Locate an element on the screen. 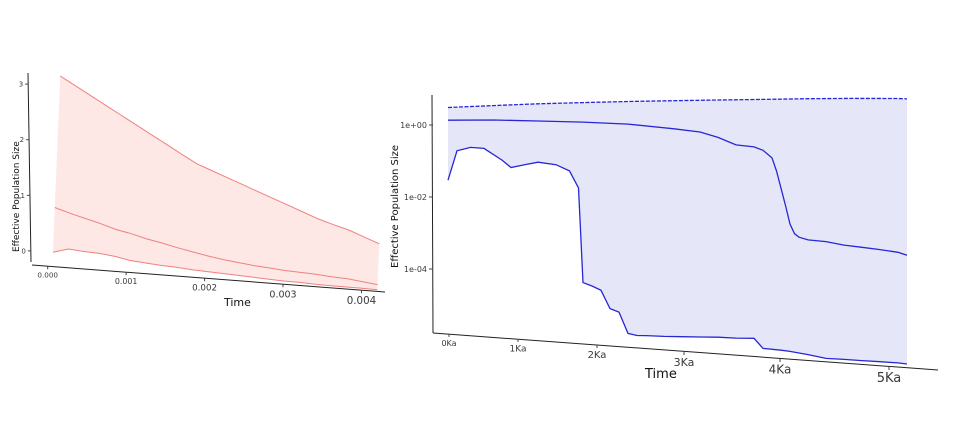  y-ticks-left: 0 1 2 3 is located at coordinates (25, 168).